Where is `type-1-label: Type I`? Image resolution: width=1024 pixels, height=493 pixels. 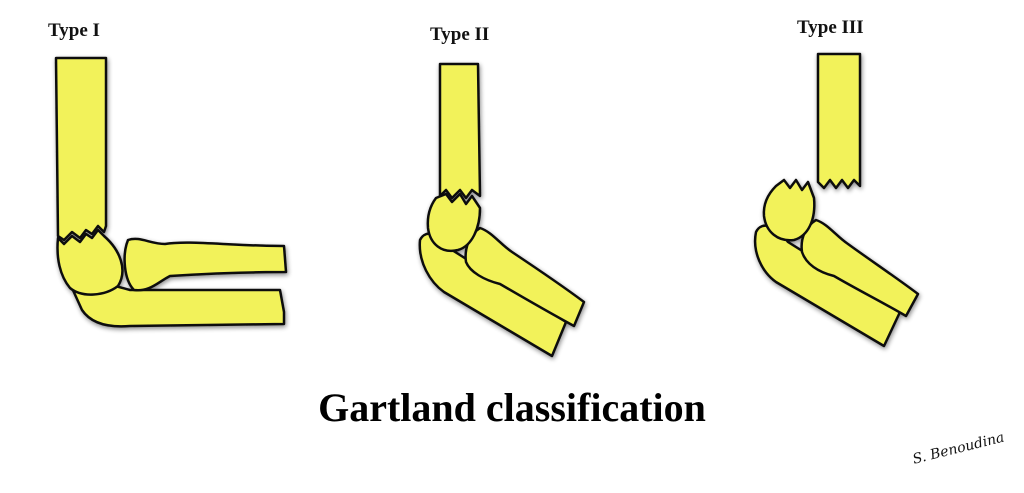
type-1-label: Type I is located at coordinates (74, 30).